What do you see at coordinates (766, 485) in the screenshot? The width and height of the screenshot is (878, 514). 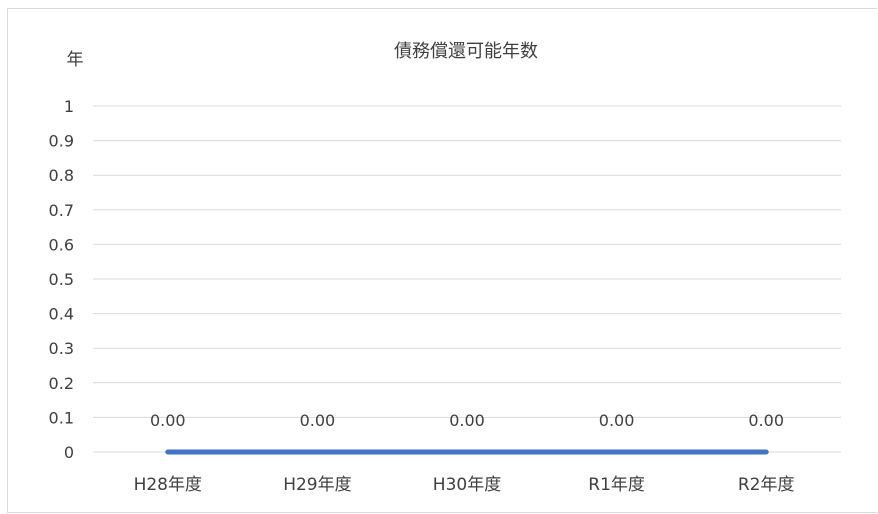 I see `x-tick-label: R2年度` at bounding box center [766, 485].